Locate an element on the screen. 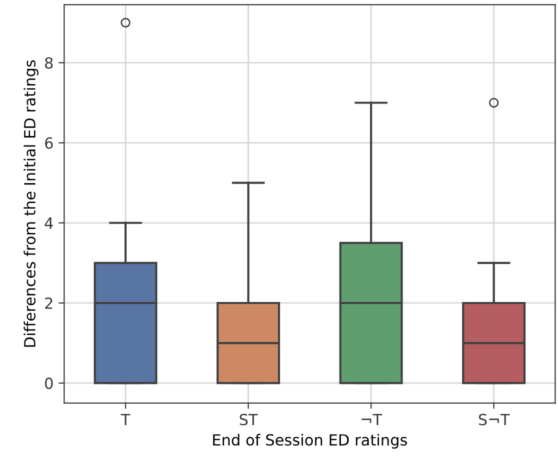 This screenshot has height=466, width=558. x-tick-label: S¬T is located at coordinates (494, 420).